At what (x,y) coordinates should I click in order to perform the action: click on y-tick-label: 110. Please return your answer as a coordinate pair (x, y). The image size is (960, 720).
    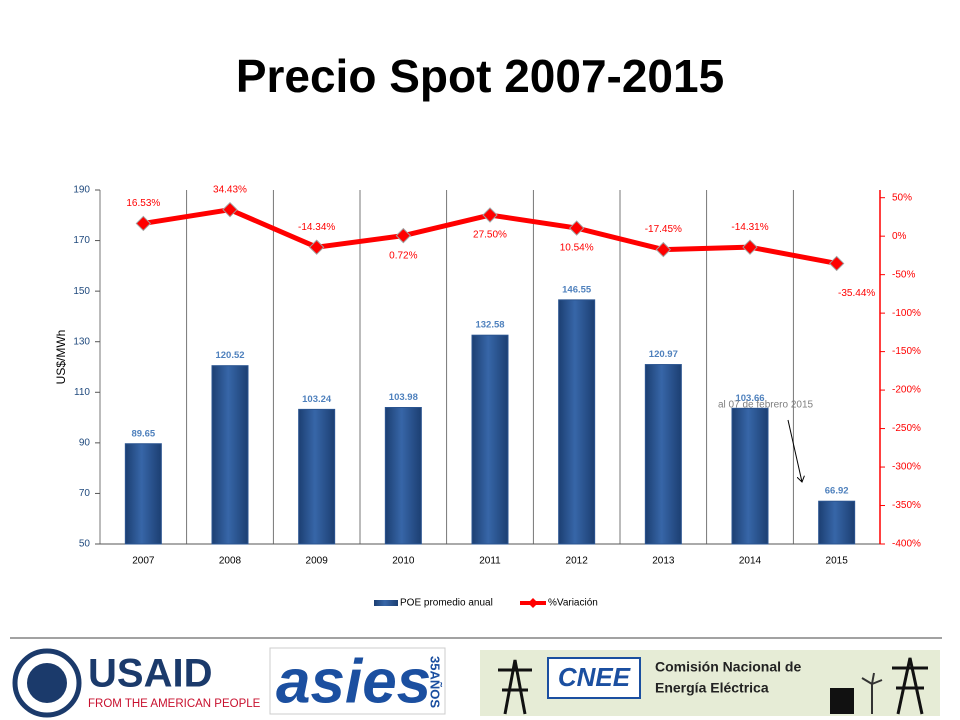
    Looking at the image, I should click on (82, 392).